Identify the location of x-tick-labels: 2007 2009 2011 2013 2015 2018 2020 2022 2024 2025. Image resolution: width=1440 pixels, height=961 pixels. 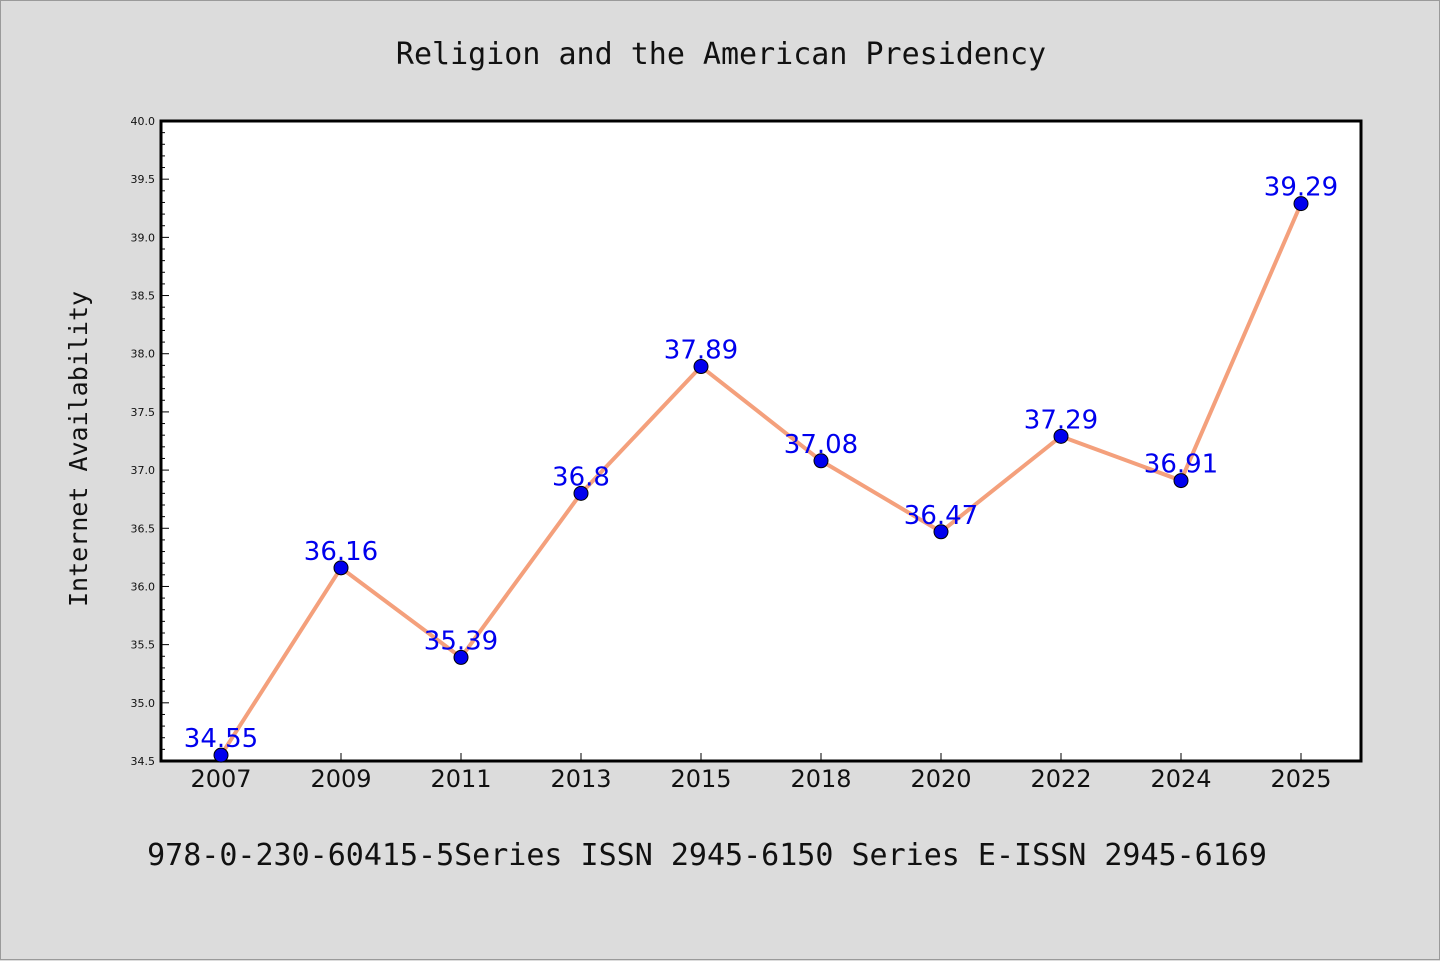
(760, 779).